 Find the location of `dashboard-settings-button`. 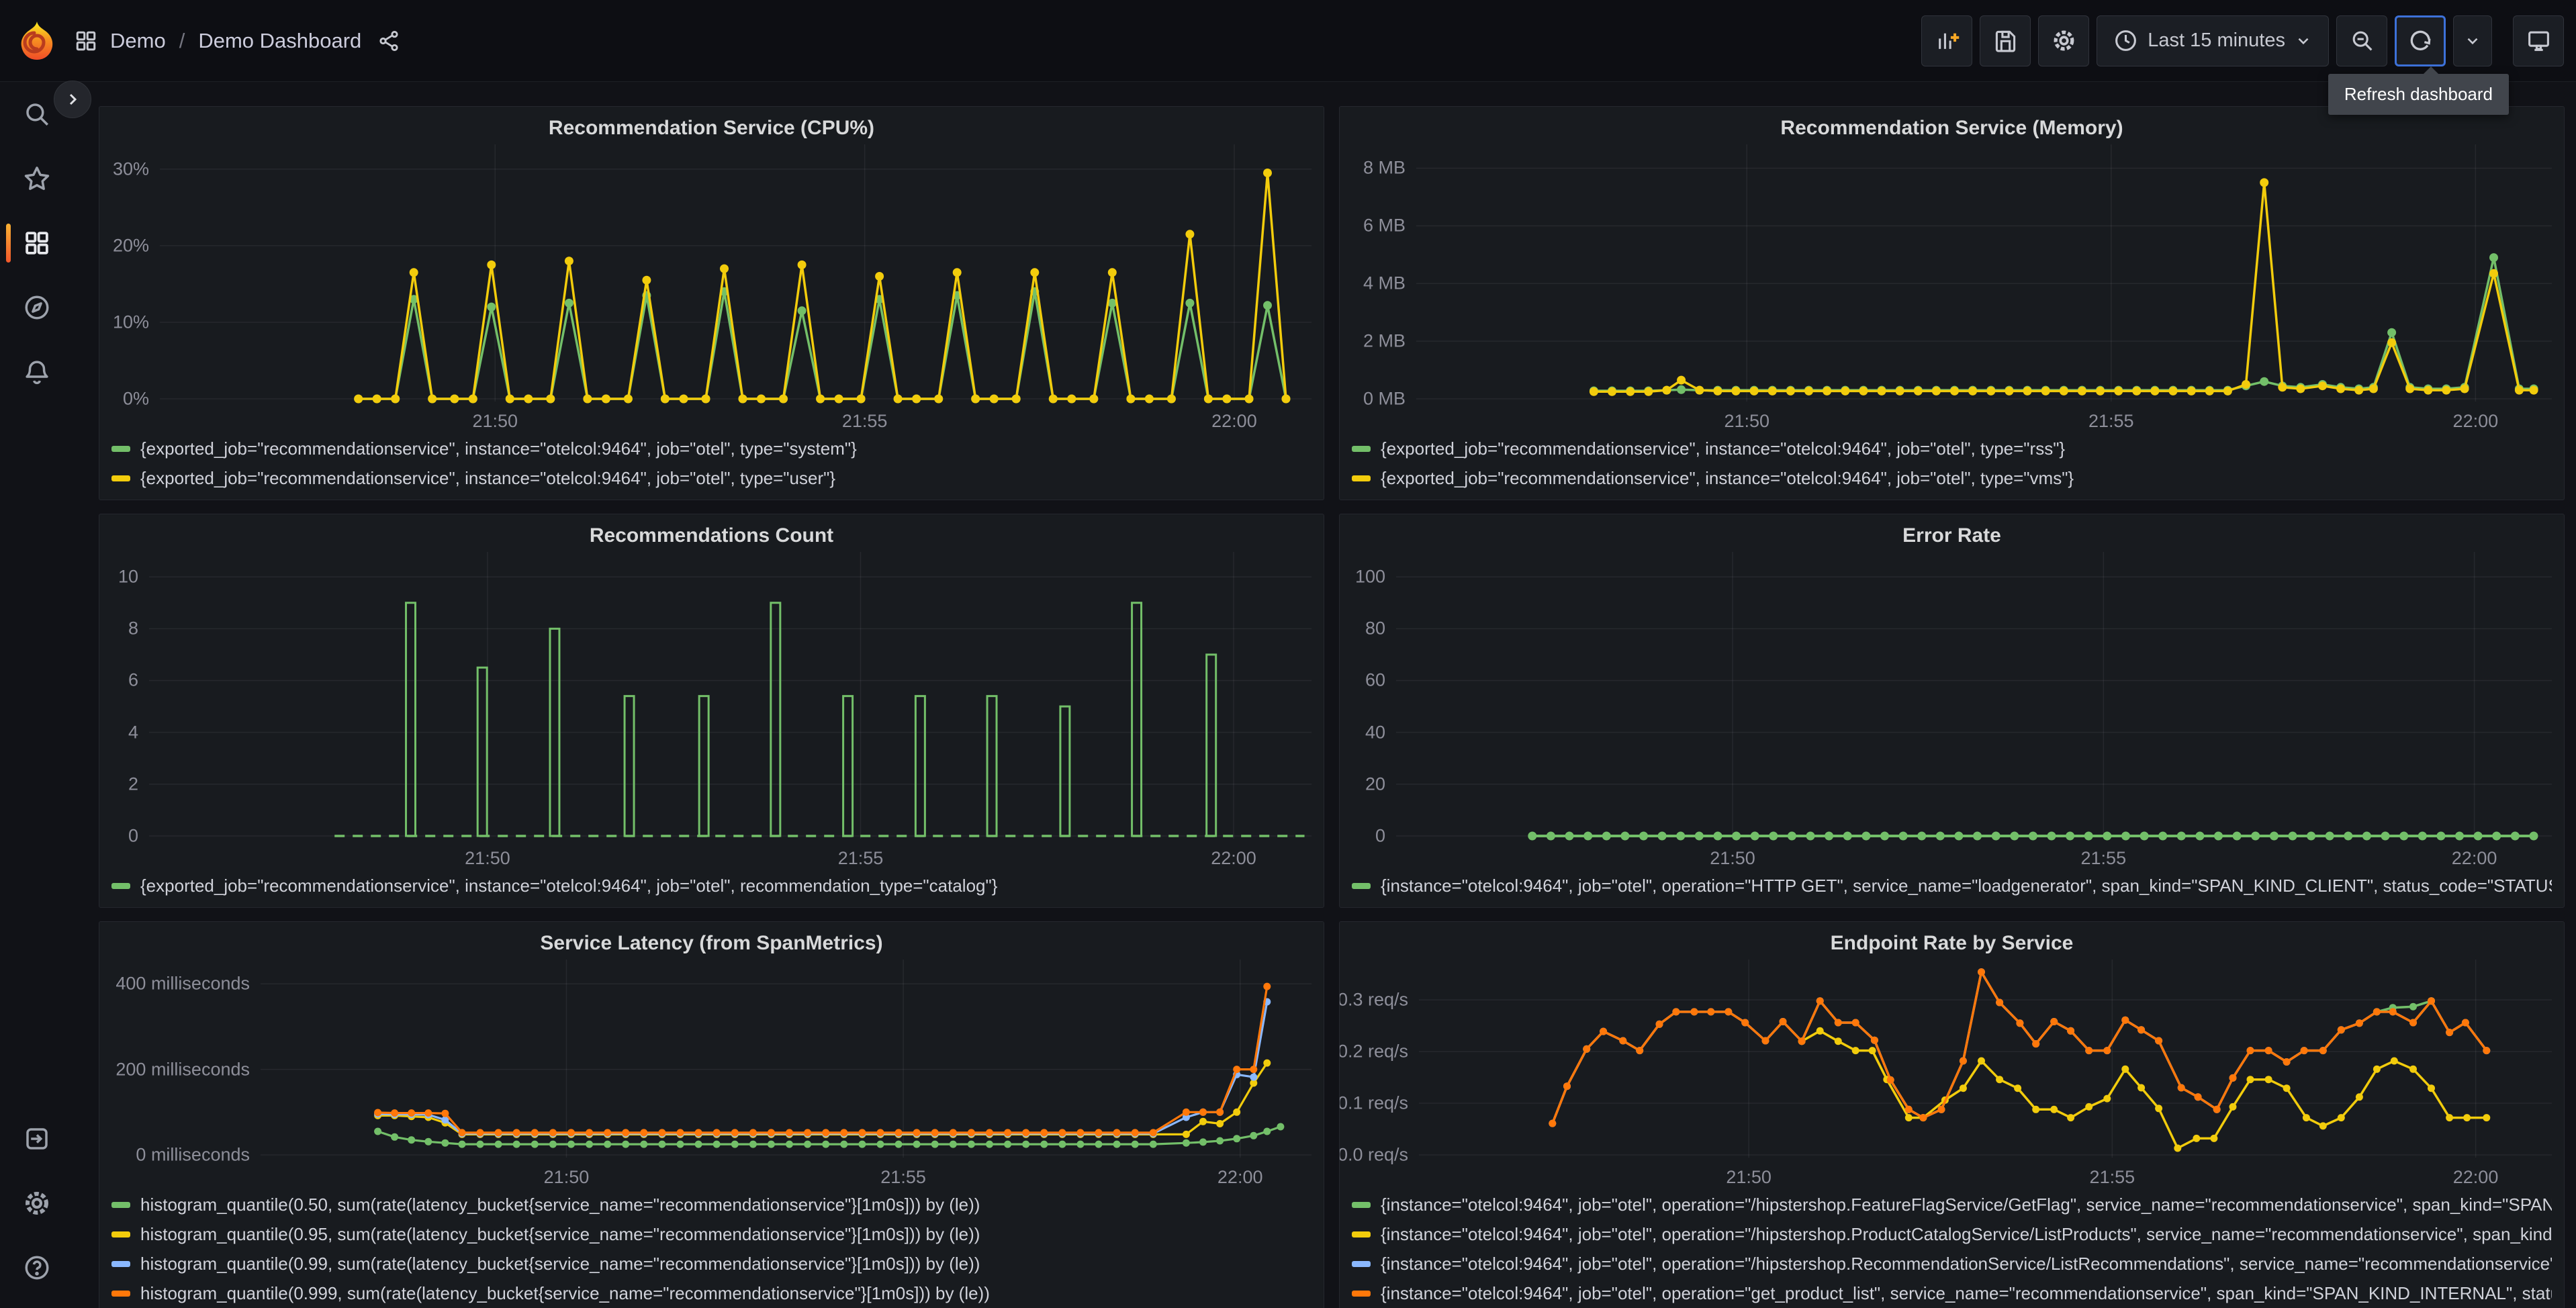

dashboard-settings-button is located at coordinates (2064, 41).